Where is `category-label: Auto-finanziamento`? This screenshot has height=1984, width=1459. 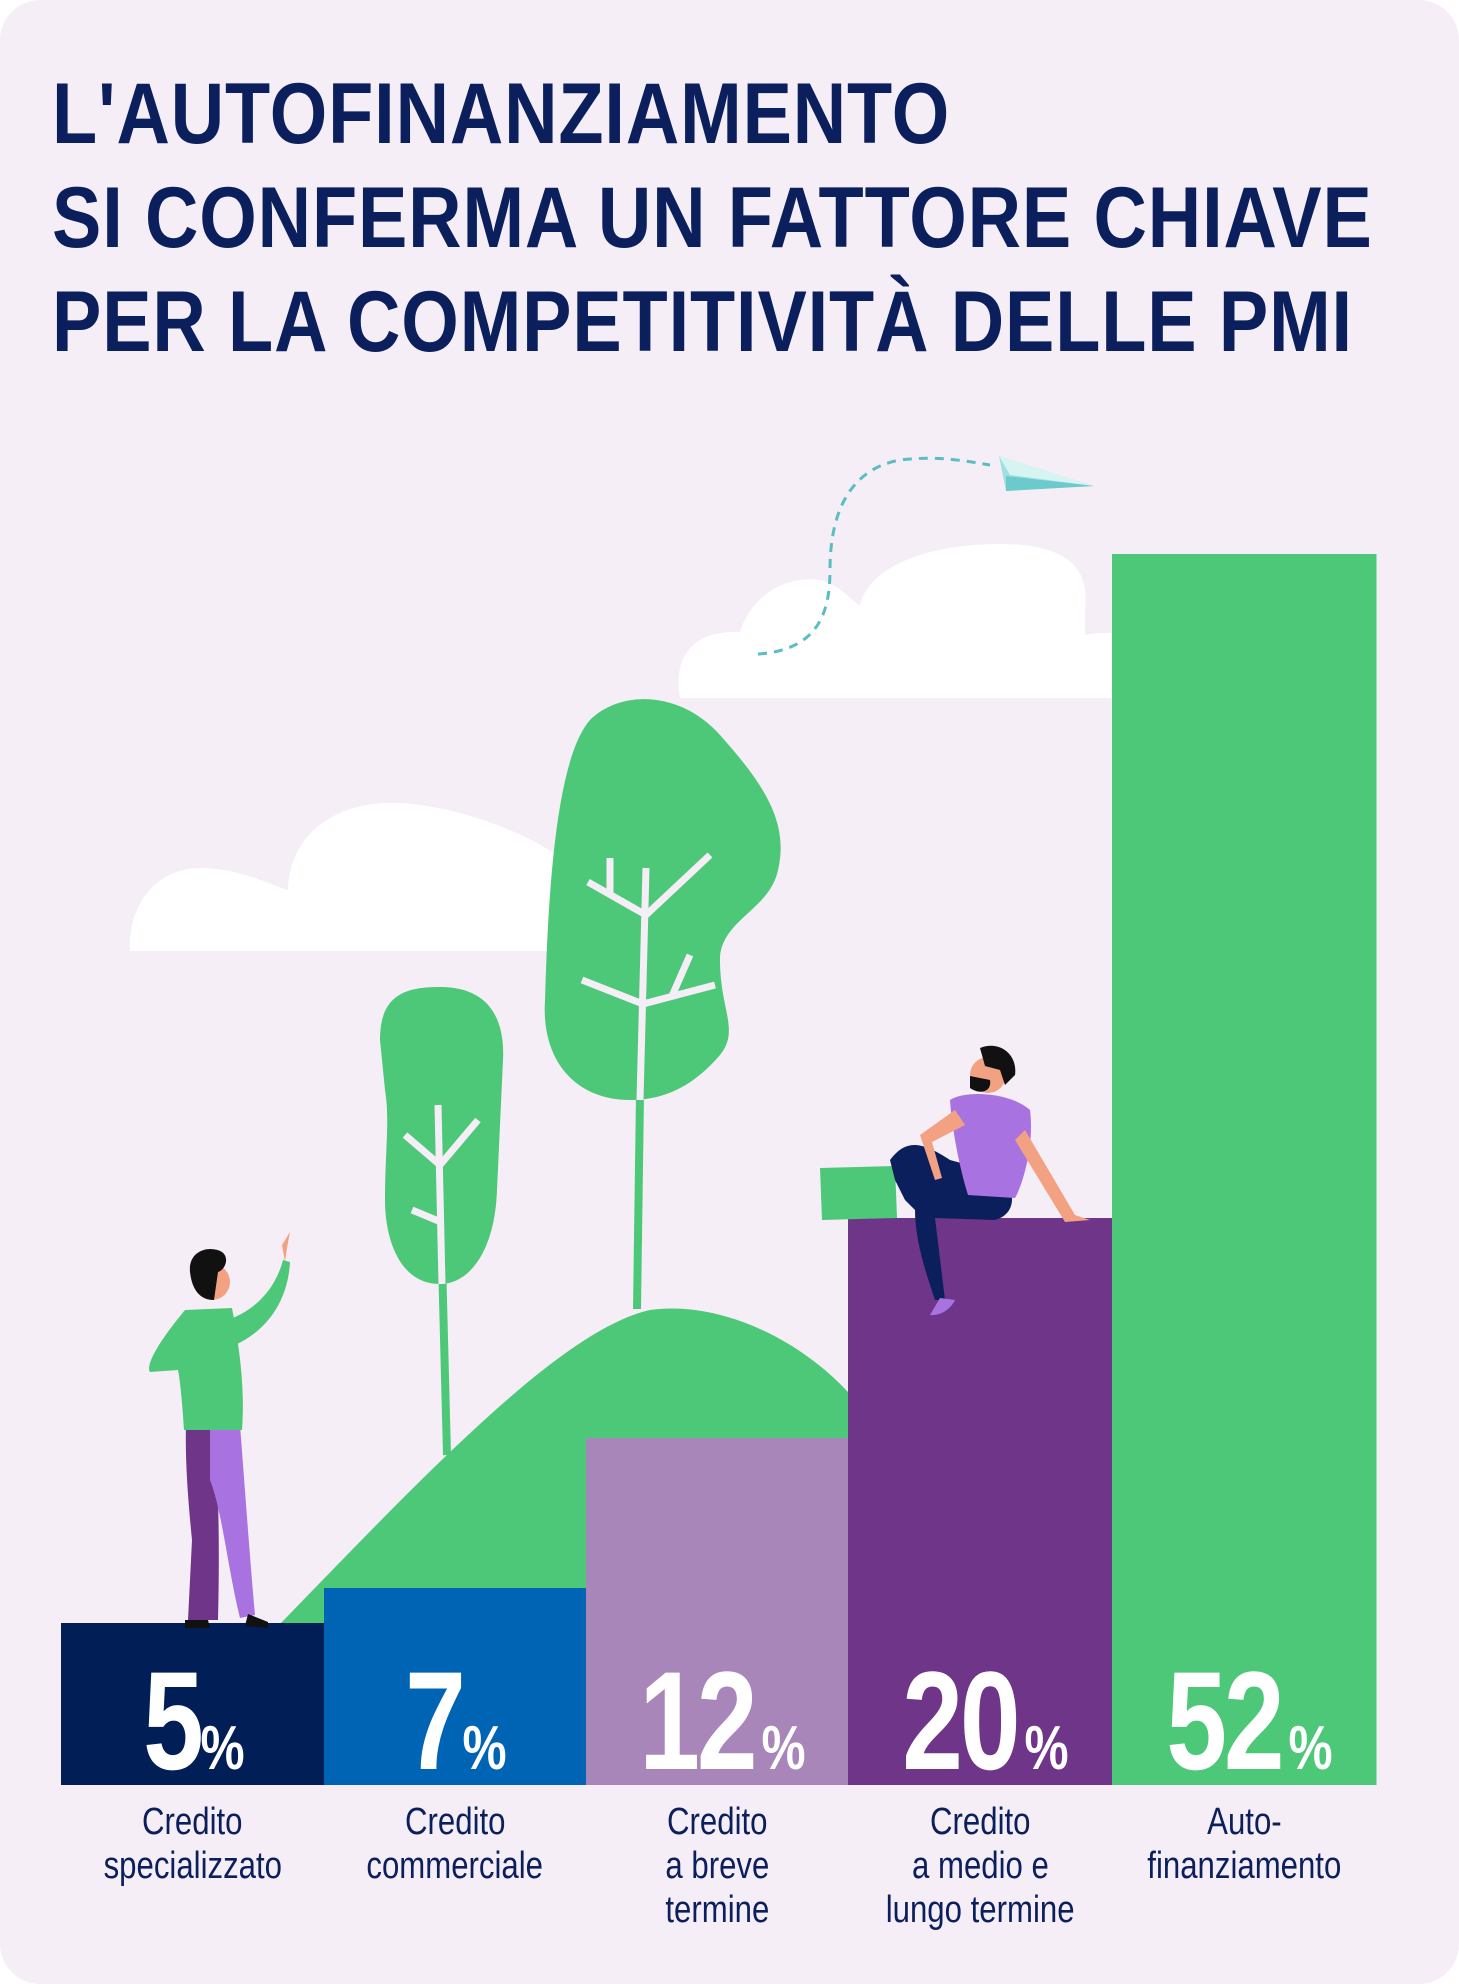
category-label: Auto-finanziamento is located at coordinates (1244, 1844).